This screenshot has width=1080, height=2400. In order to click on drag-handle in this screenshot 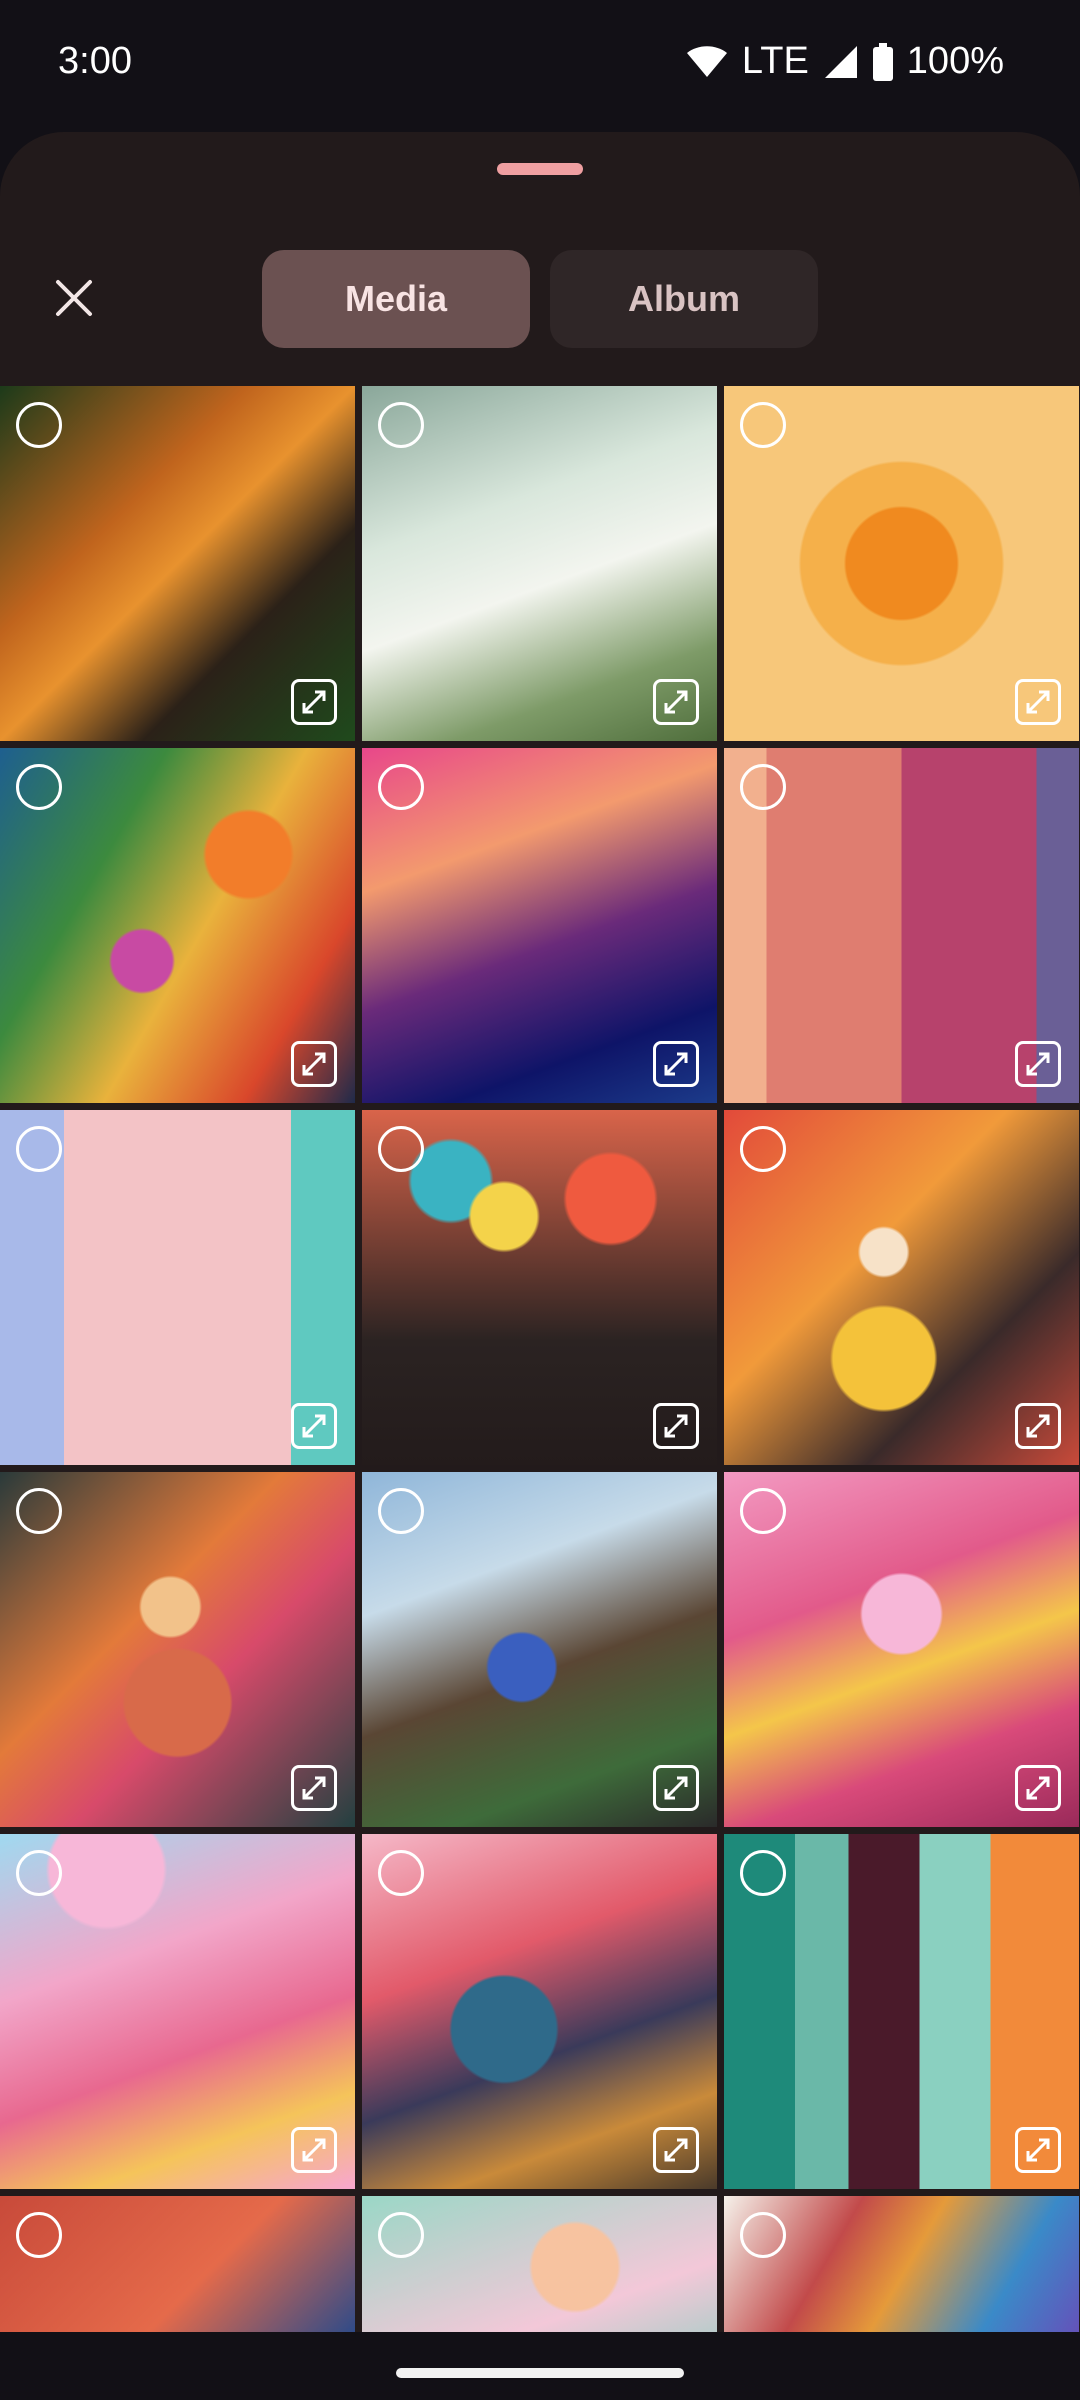, I will do `click(540, 169)`.